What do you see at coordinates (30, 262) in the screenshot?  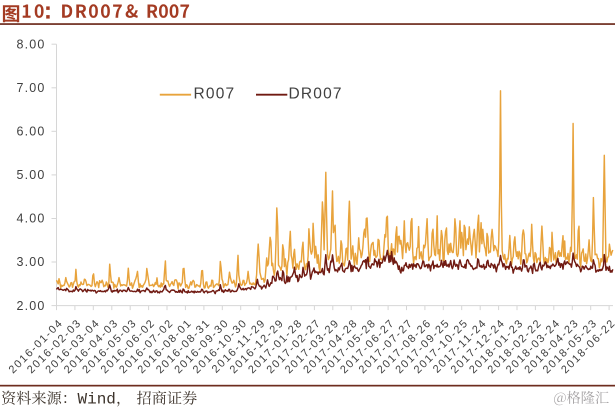 I see `svg-text: 3.00` at bounding box center [30, 262].